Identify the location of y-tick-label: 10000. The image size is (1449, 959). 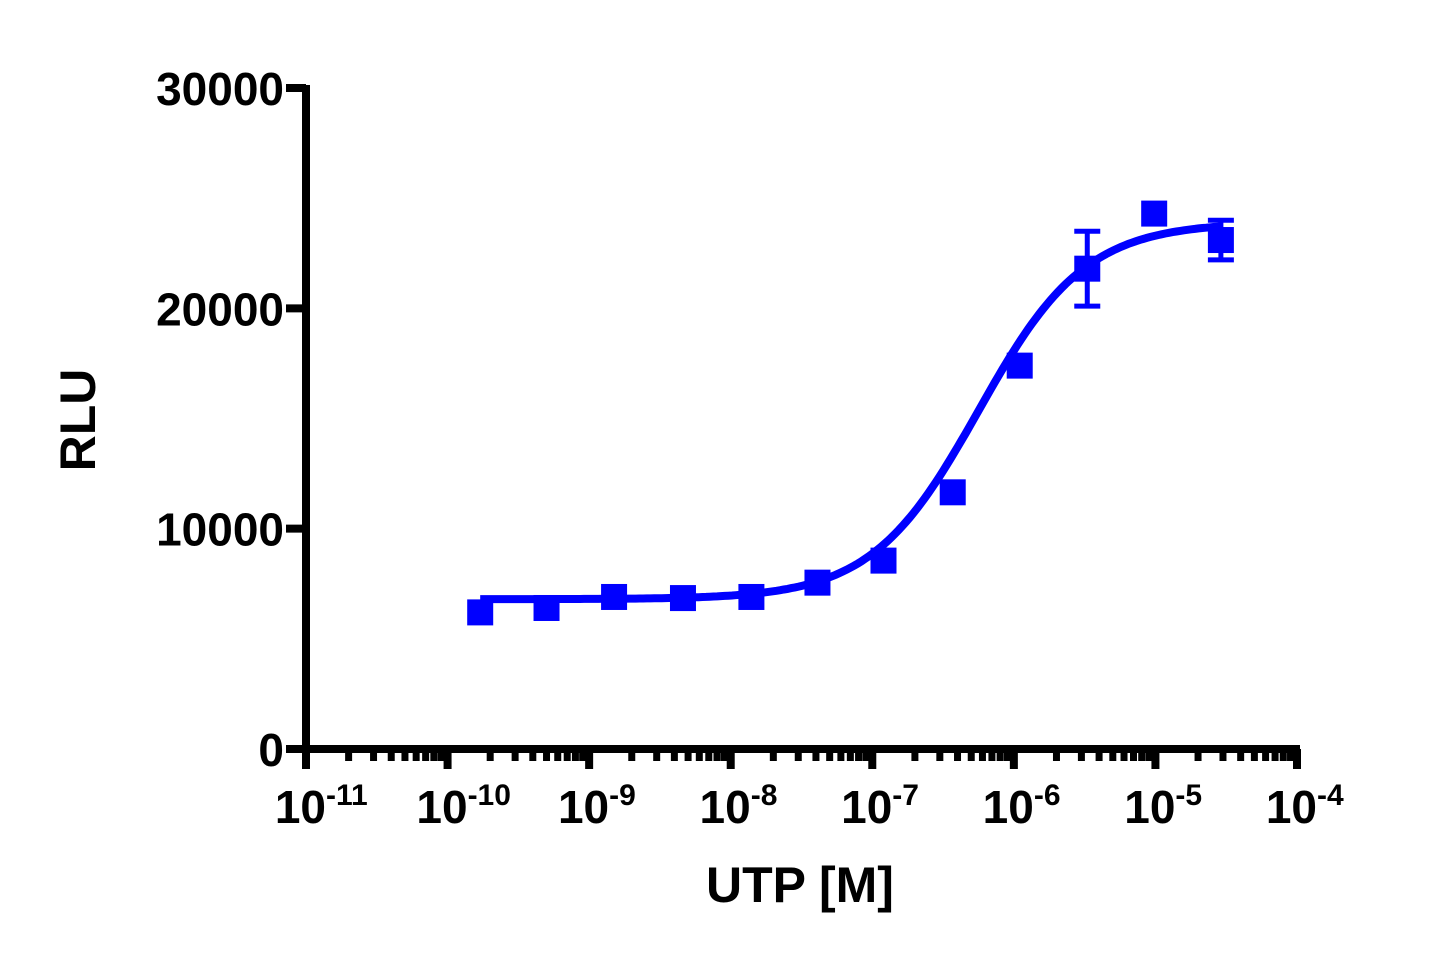
(220, 530).